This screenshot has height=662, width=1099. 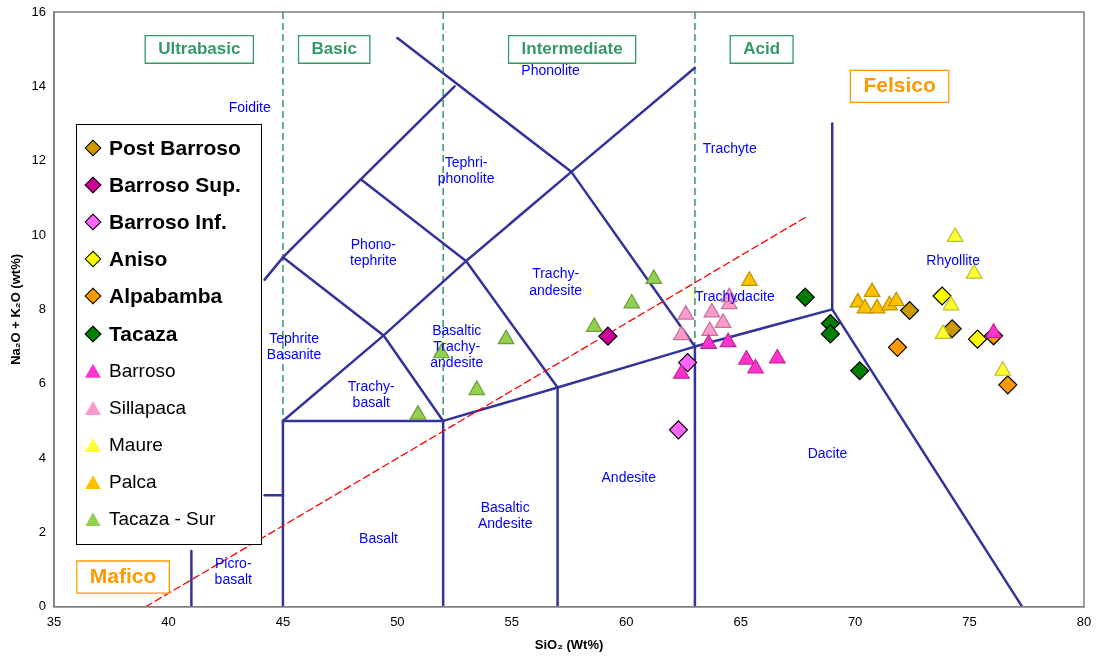 What do you see at coordinates (143, 333) in the screenshot?
I see `legend-label: Tacaza` at bounding box center [143, 333].